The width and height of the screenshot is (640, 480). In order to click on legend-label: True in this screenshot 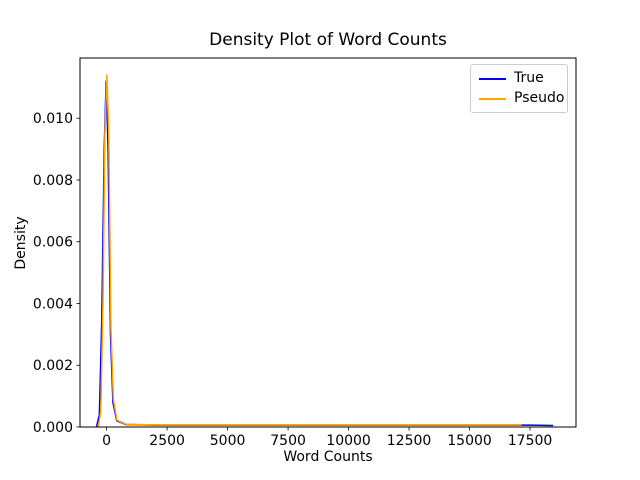, I will do `click(529, 78)`.